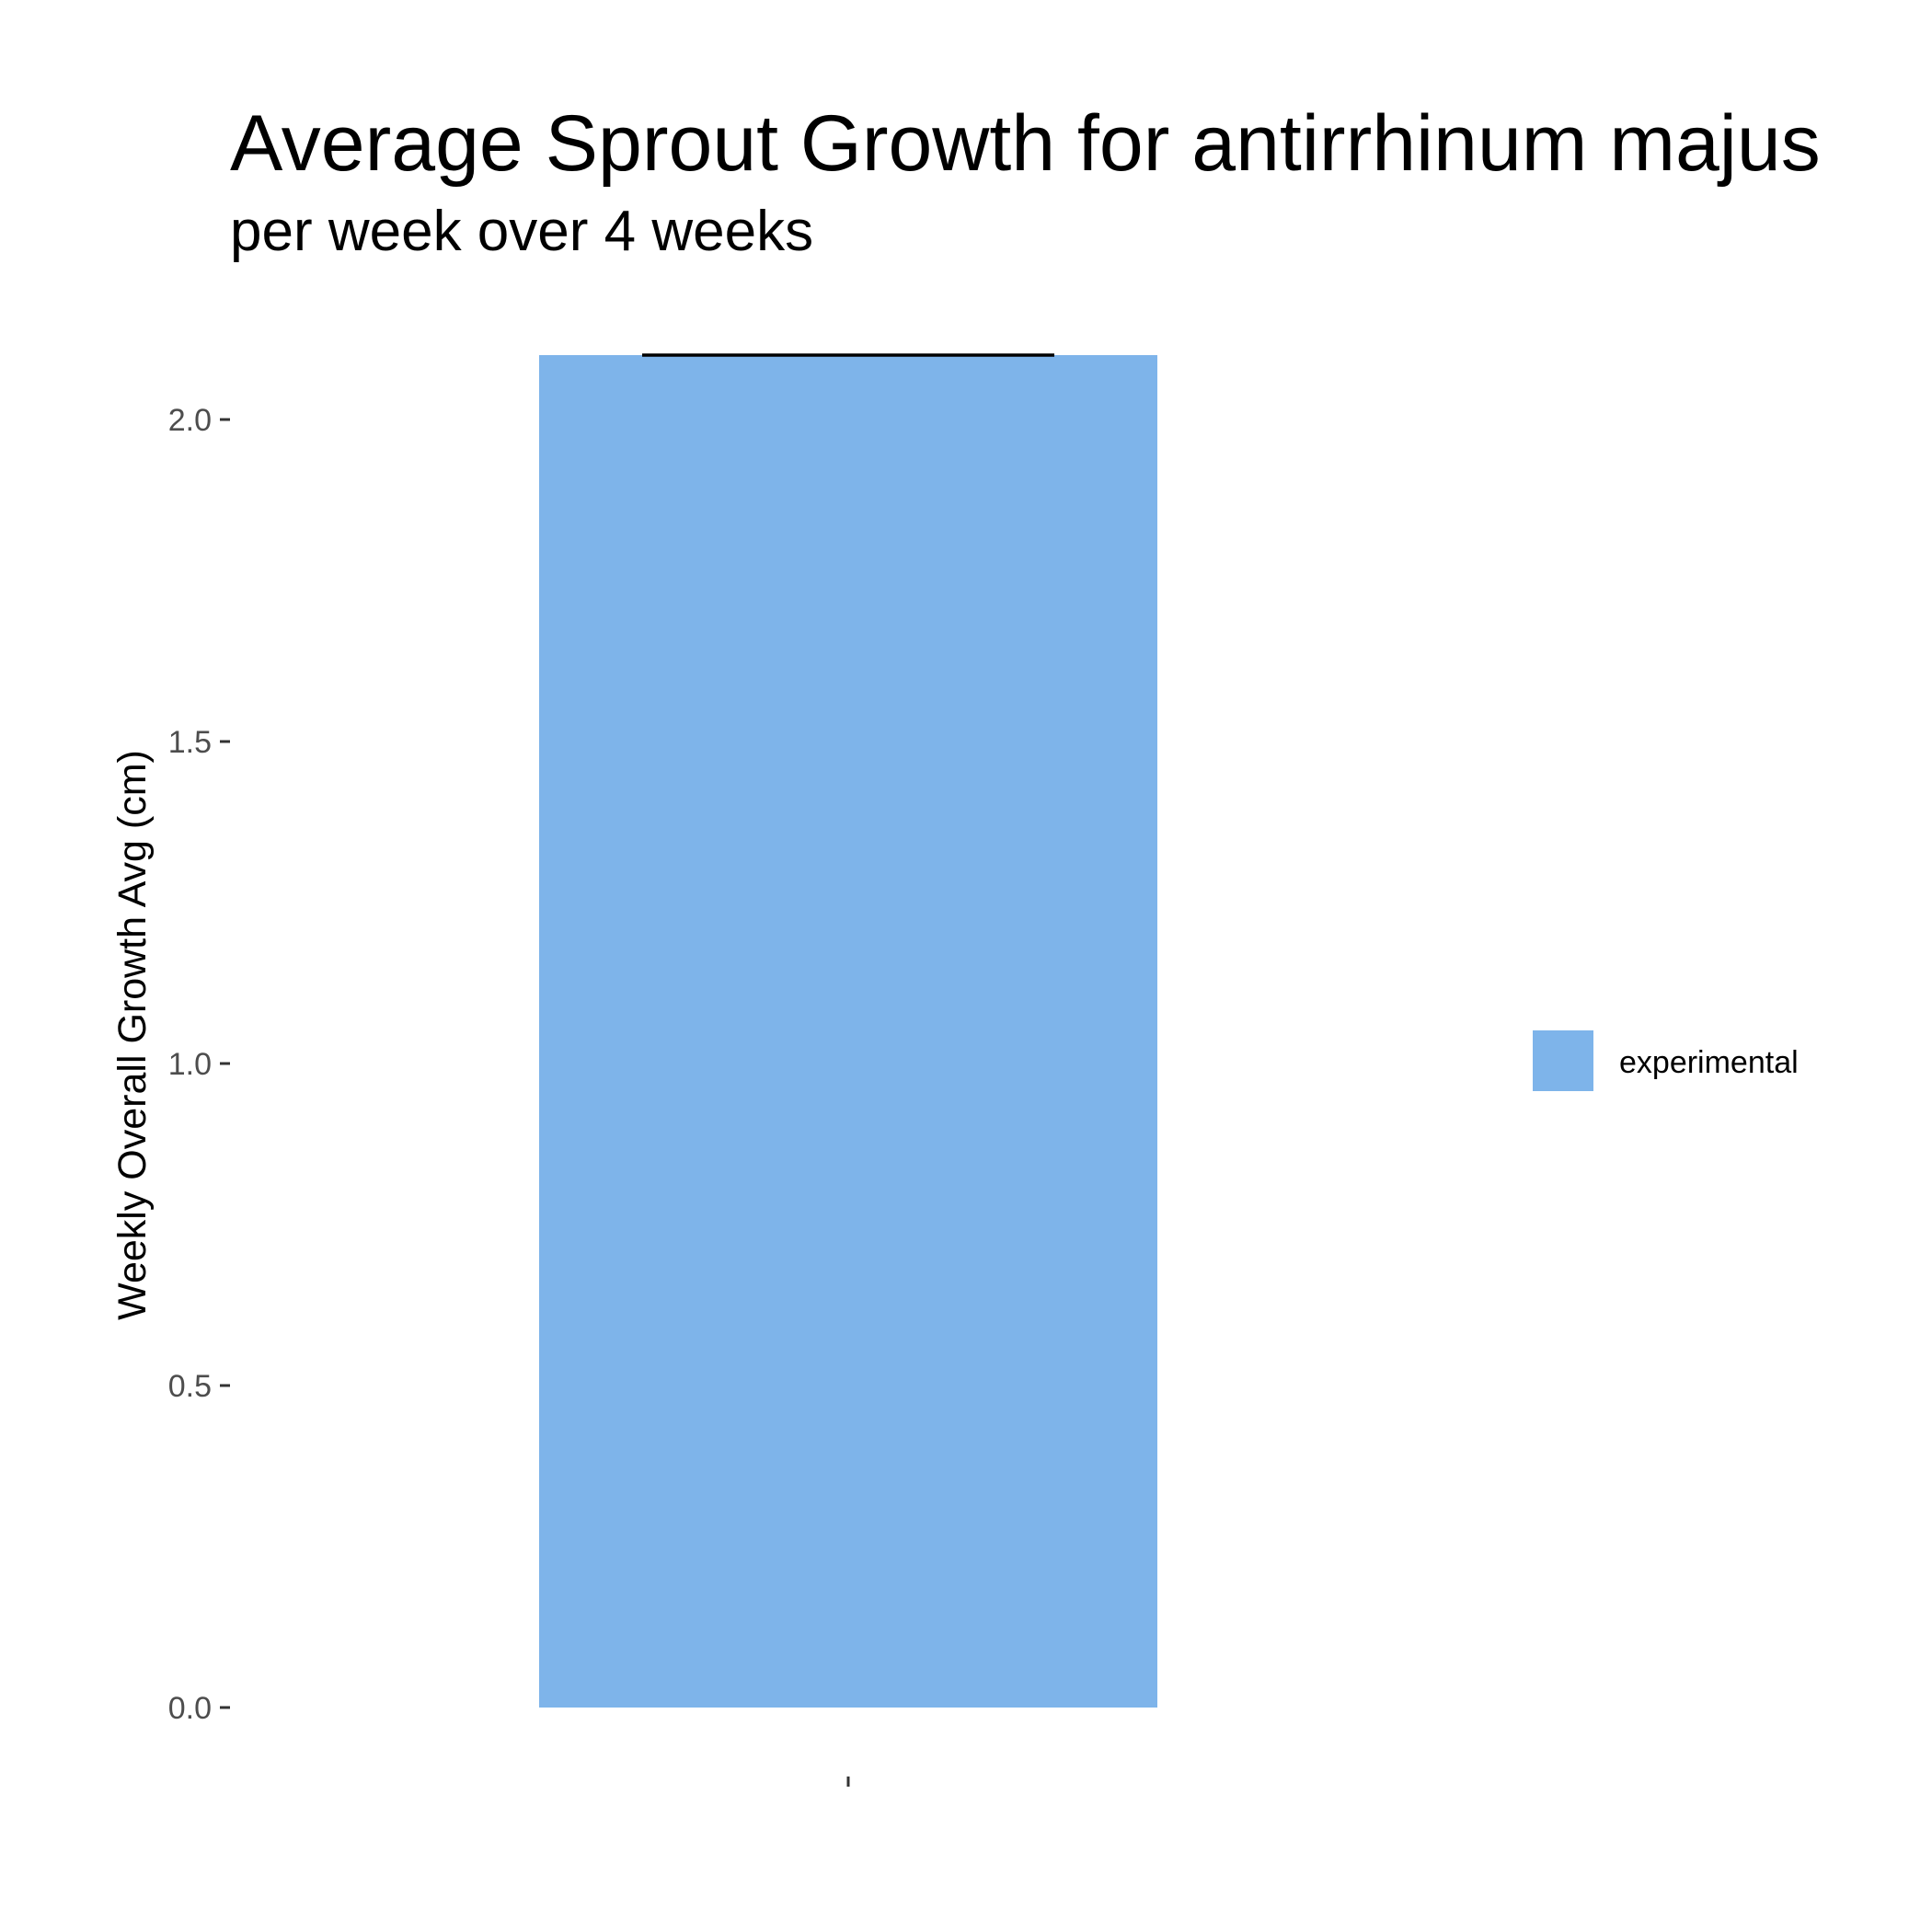 Image resolution: width=1932 pixels, height=1932 pixels. I want to click on y-tick-label: 1.0, so click(190, 1064).